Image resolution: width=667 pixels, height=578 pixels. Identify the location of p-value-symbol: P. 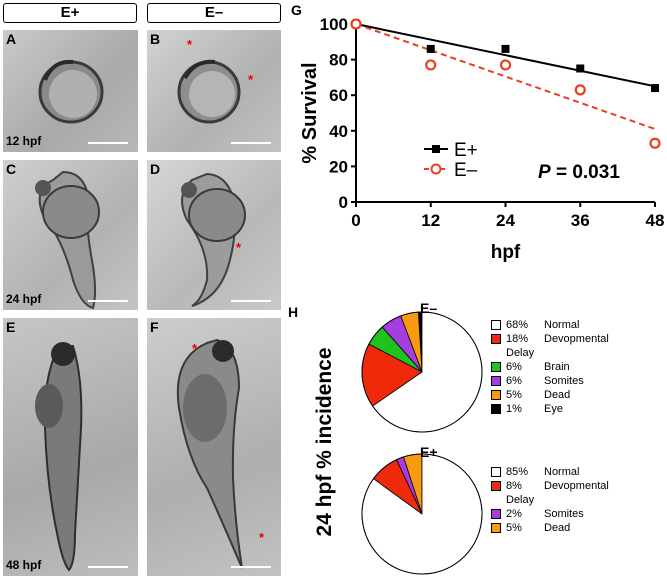
(544, 172).